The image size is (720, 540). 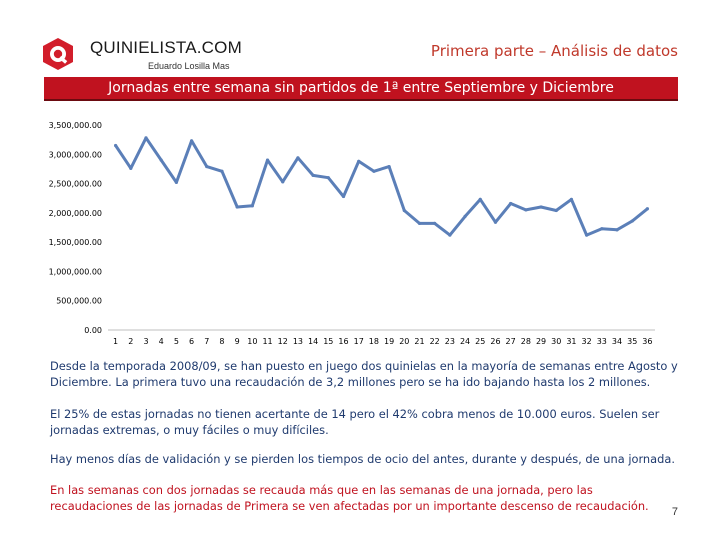 What do you see at coordinates (602, 341) in the screenshot?
I see `x-tick-label: 33` at bounding box center [602, 341].